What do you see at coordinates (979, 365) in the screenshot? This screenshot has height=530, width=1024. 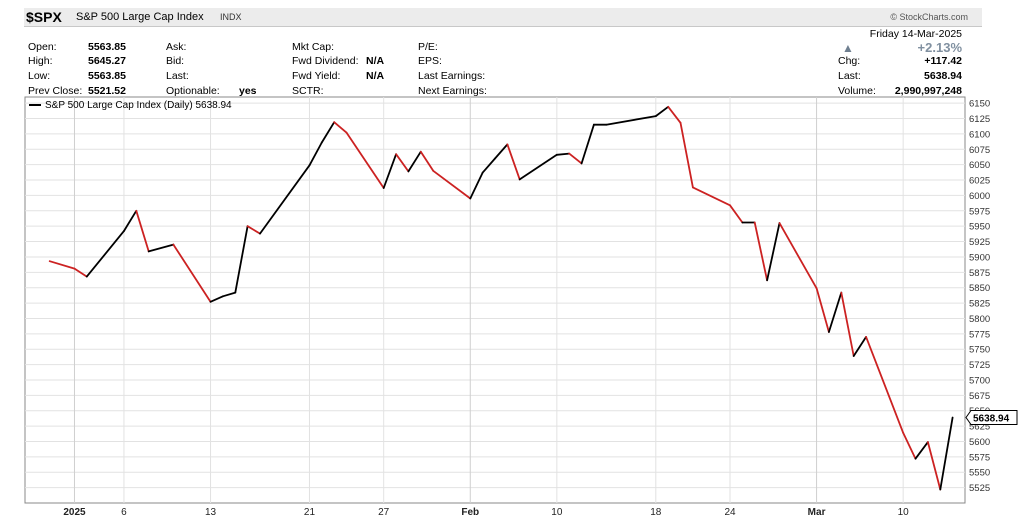 I see `y-tick-label: 5725` at bounding box center [979, 365].